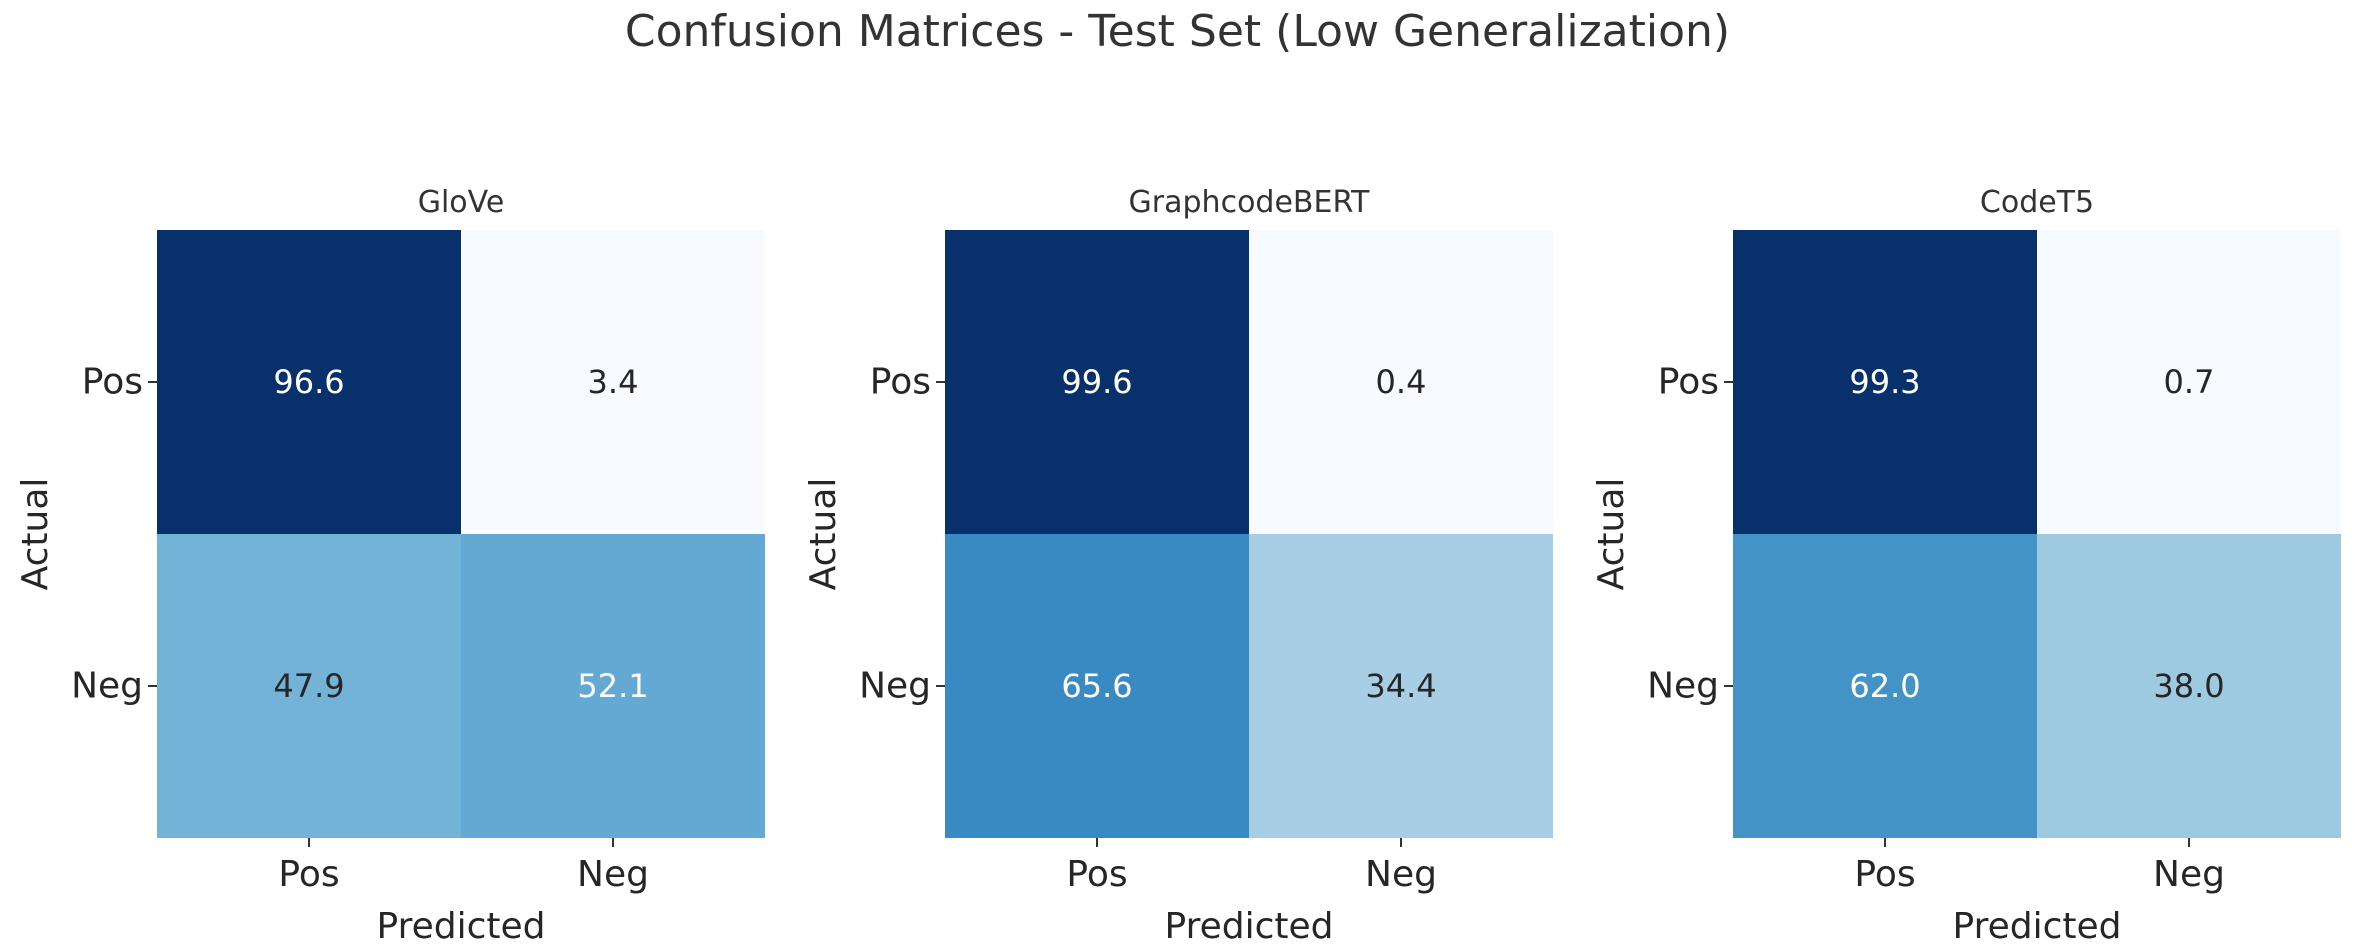  I want to click on cell-value-label: 3.4, so click(613, 382).